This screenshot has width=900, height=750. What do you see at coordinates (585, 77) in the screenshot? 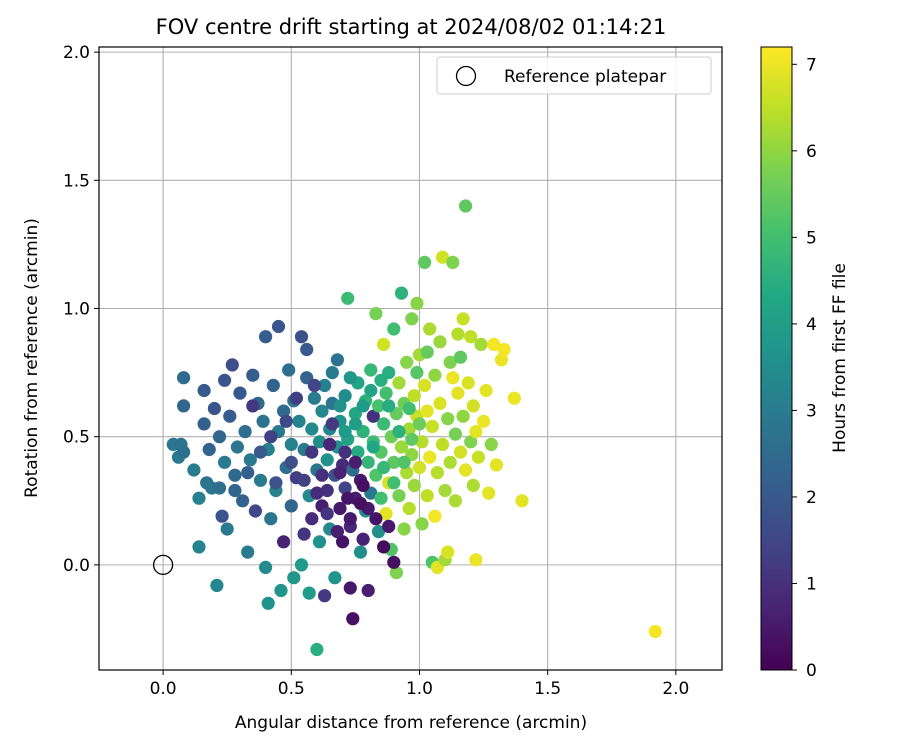
I see `legend-label-reference: Reference platepar` at bounding box center [585, 77].